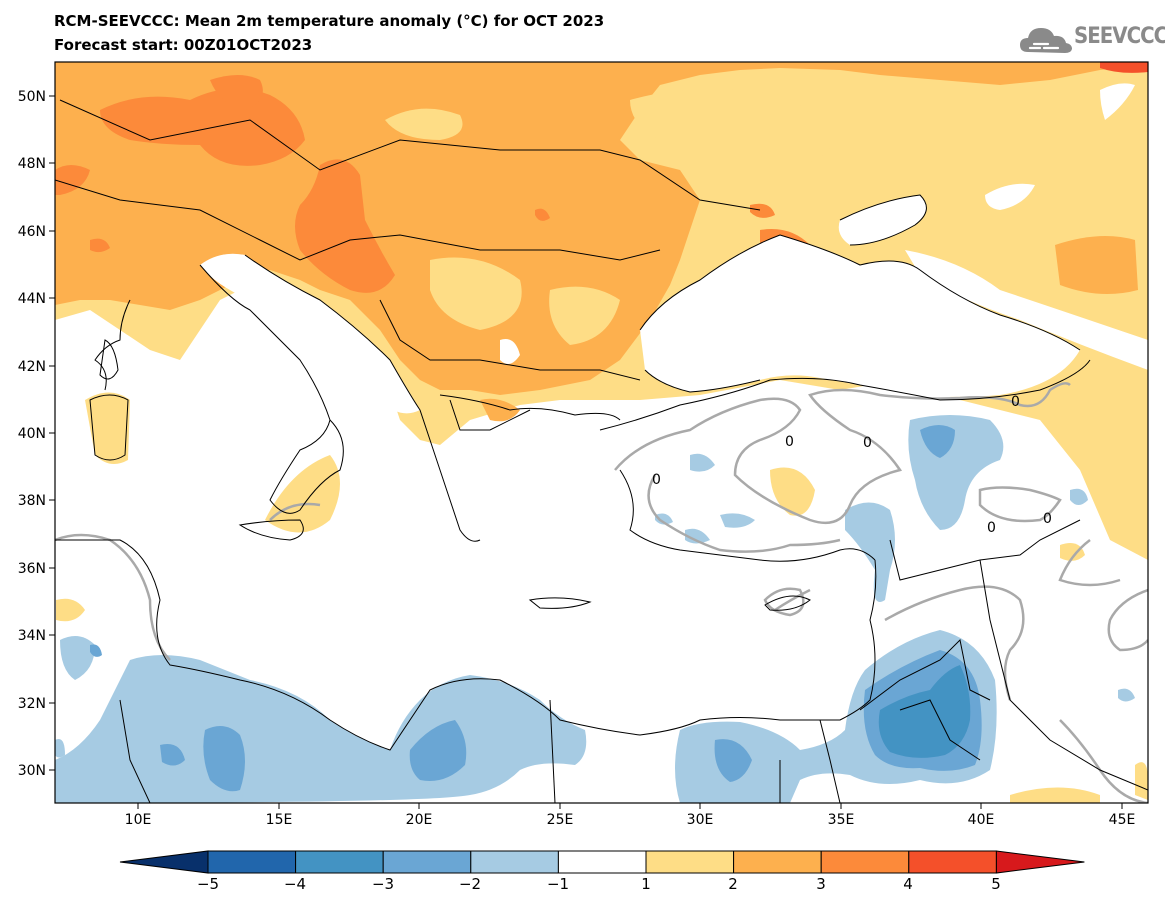 Image resolution: width=1165 pixels, height=907 pixels. I want to click on anomaly-4-5-region, so click(1124, 67).